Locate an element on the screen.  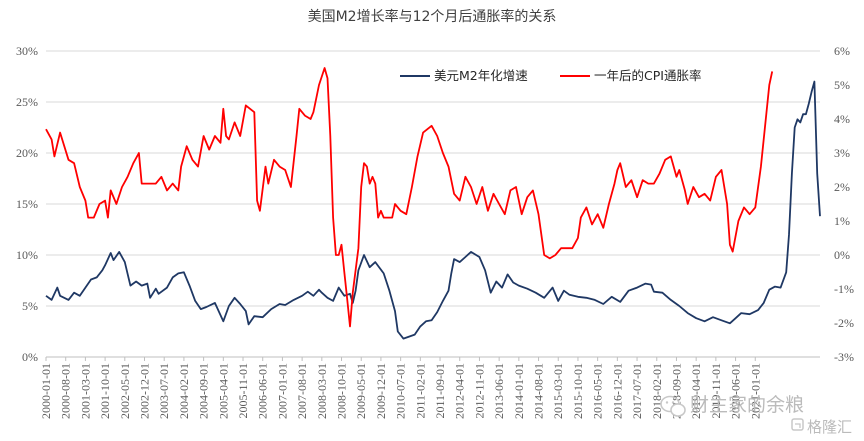
x-tick-label: 2001-10-01 is located at coordinates (105, 391).